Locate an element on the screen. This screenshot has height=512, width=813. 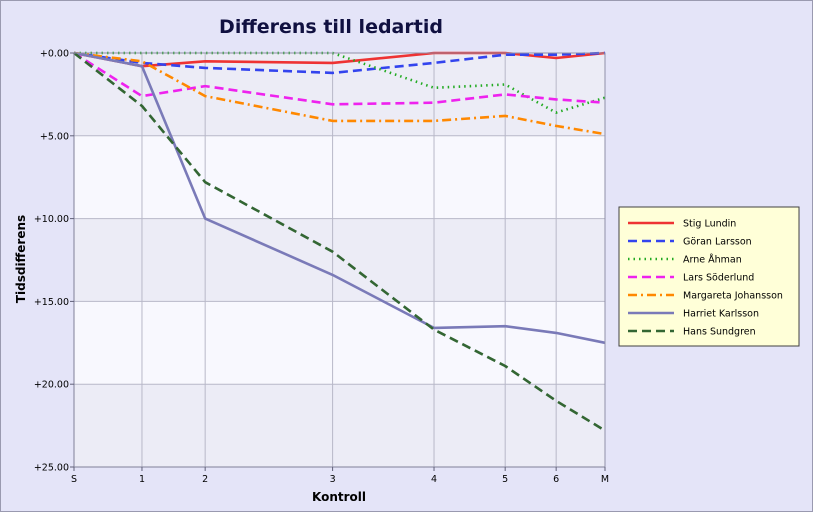
y-tick-label: +25.00 is located at coordinates (51, 468).